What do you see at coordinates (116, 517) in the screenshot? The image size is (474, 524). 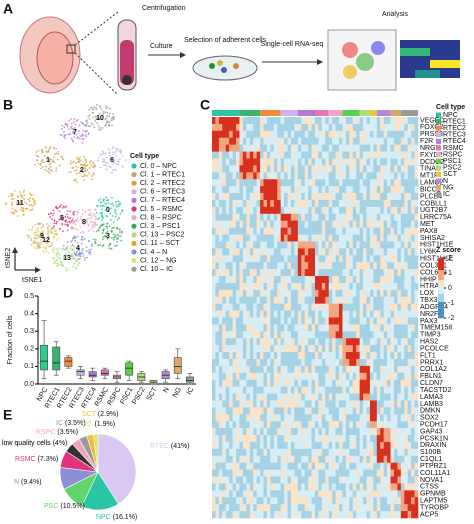 I see `slice-label: NPC (16.1%)` at bounding box center [116, 517].